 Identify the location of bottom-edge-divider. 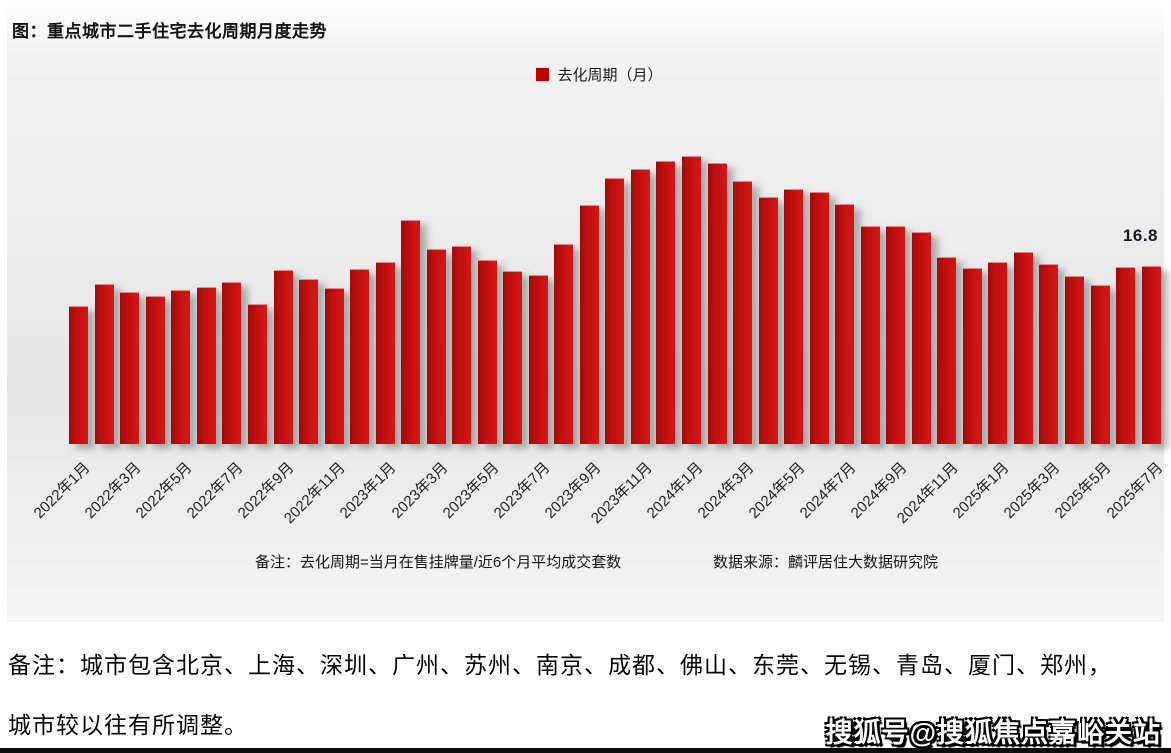
(585, 750).